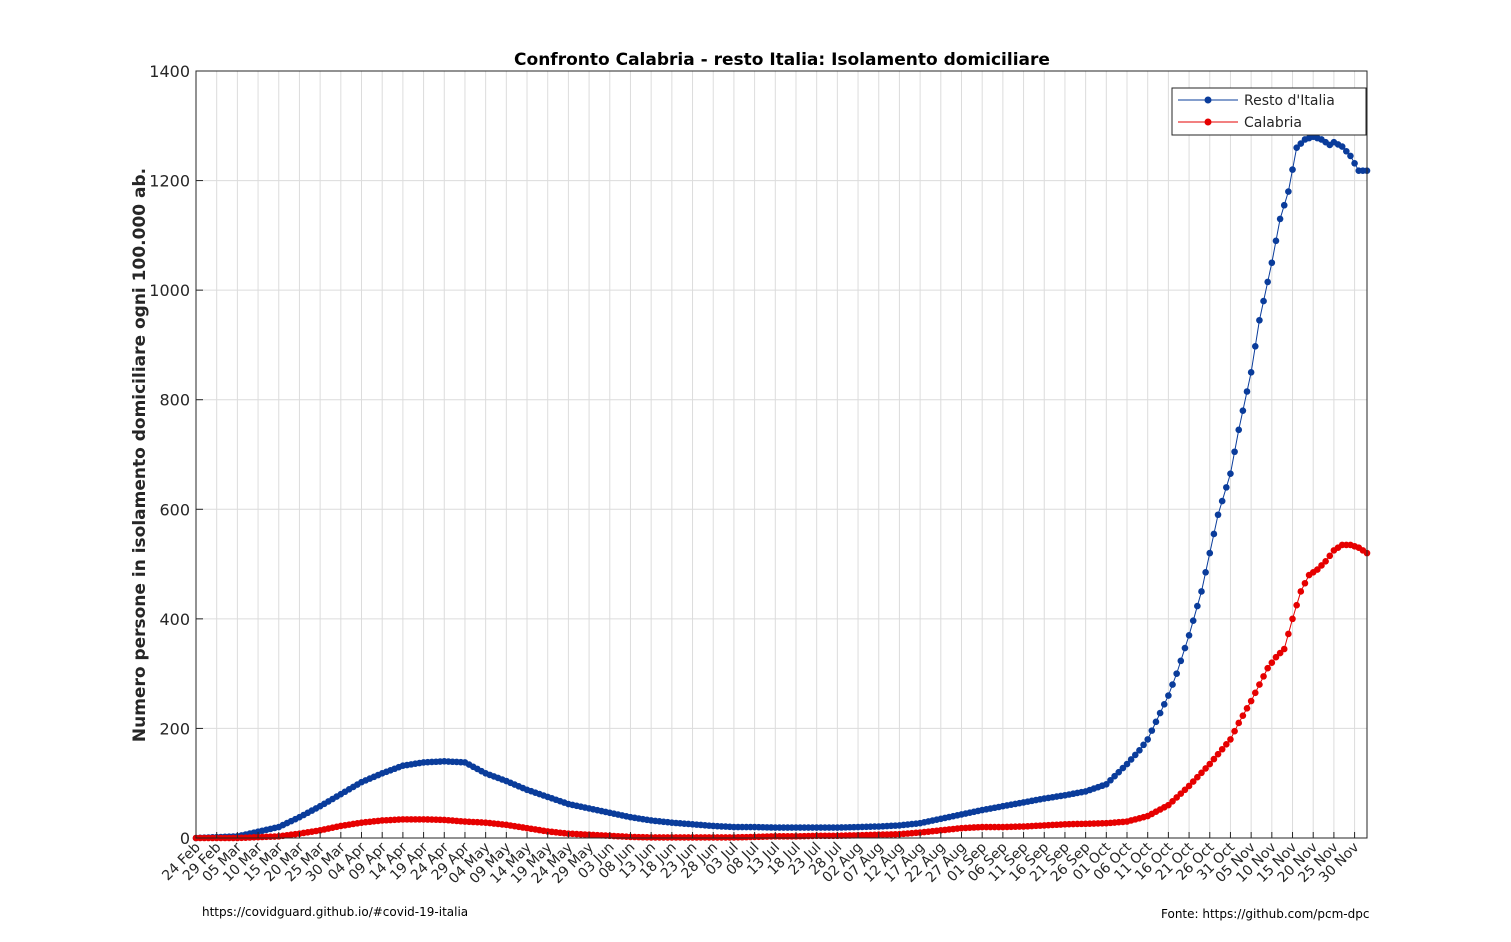 The image size is (1511, 942). I want to click on y-tick-label: 1000, so click(169, 290).